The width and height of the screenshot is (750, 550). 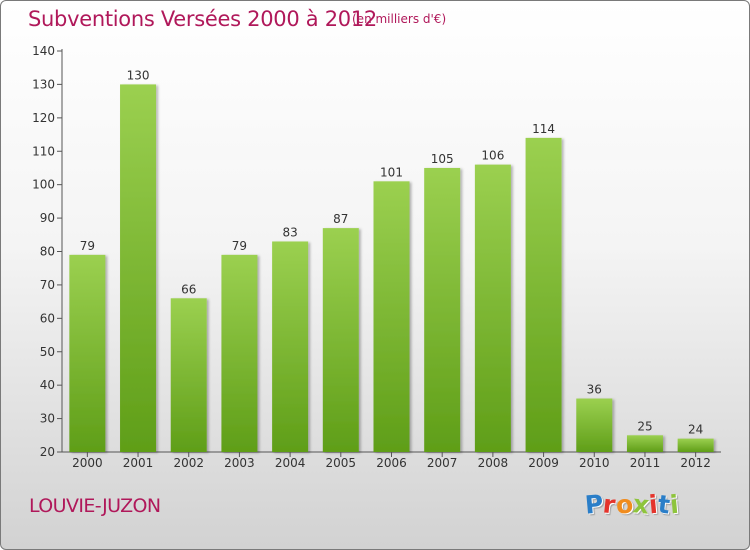 I want to click on commune-name: LOUVIE-JUZON, so click(x=95, y=506).